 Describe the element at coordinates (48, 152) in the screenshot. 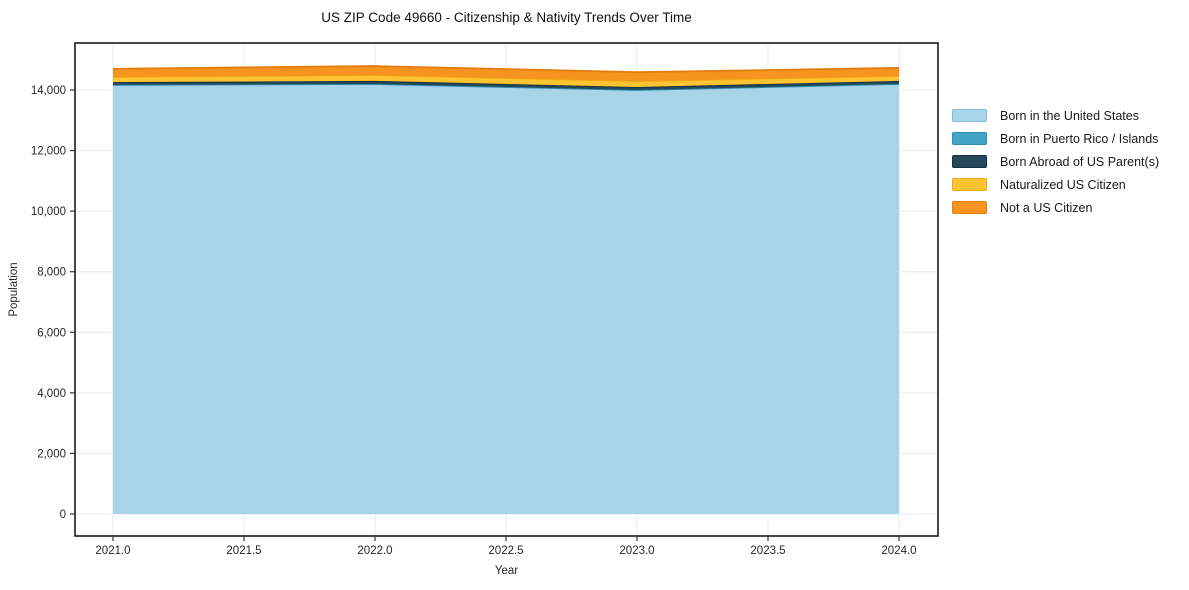

I see `y-tick-label: 12,000` at that location.